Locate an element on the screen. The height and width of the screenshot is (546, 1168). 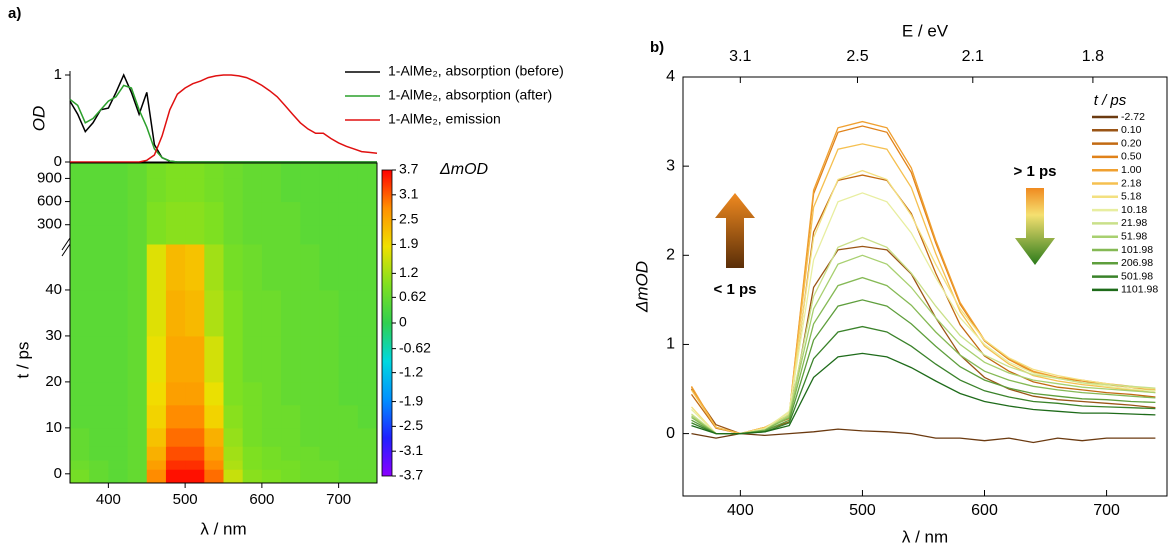
y-axis-label: ΔmOD is located at coordinates (641, 287).